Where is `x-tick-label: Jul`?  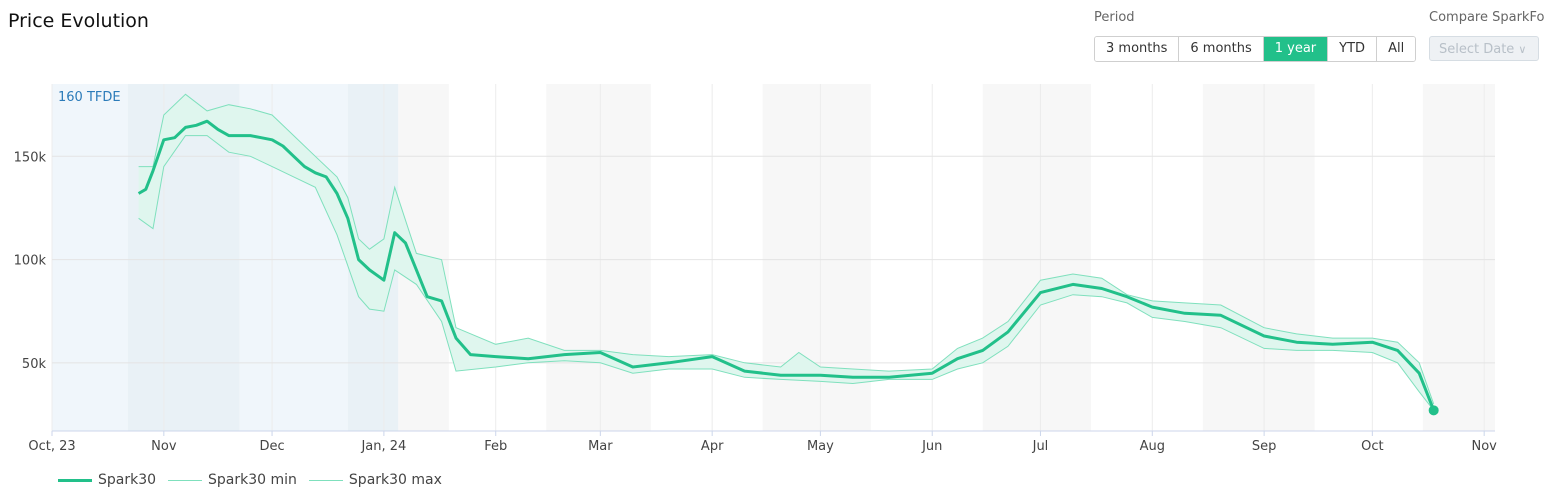
x-tick-label: Jul is located at coordinates (1040, 446).